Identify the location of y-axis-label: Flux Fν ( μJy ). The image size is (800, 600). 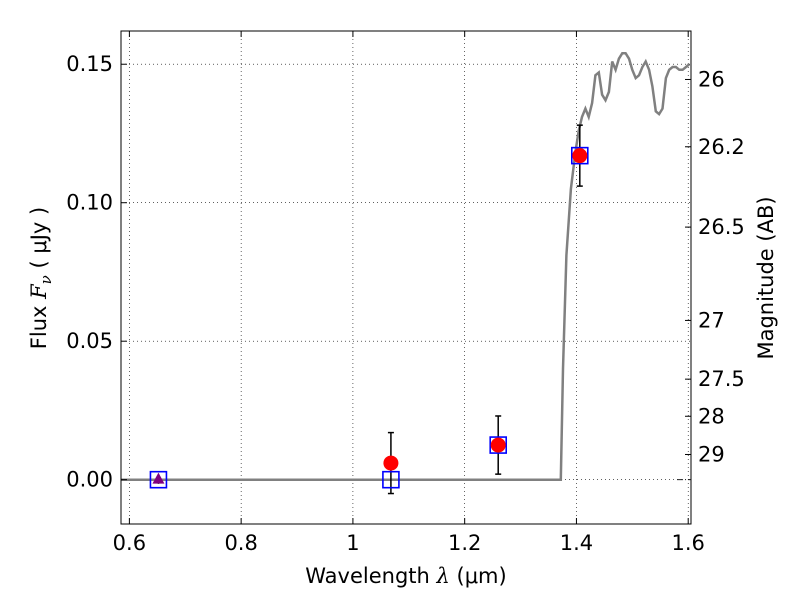
(41, 278).